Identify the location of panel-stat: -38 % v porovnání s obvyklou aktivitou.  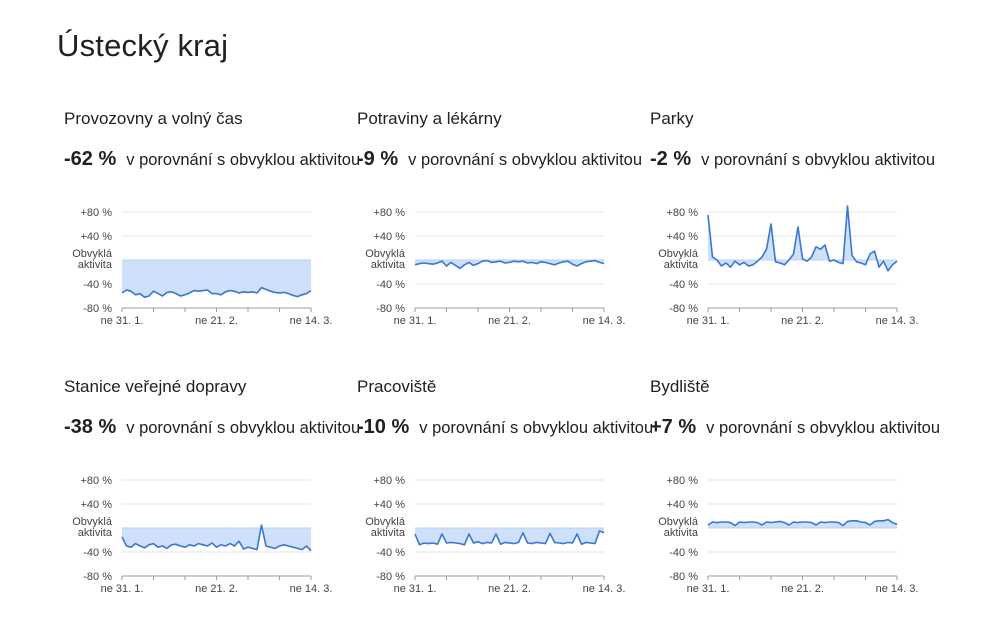
(212, 428).